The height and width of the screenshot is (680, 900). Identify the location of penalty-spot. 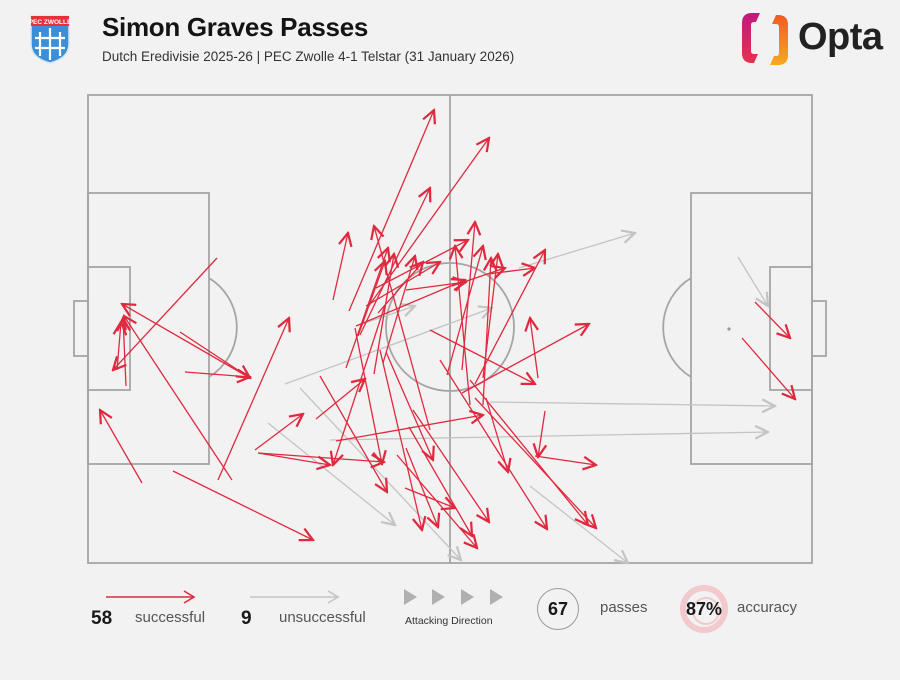
(729, 329).